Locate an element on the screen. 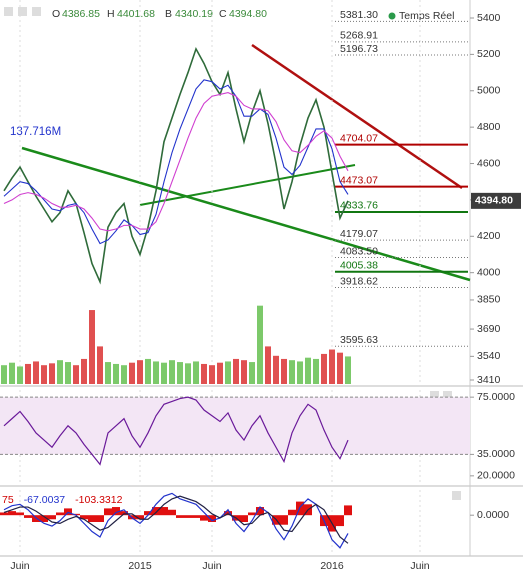 Image resolution: width=523 pixels, height=573 pixels. level-label: 5268.91 is located at coordinates (359, 36).